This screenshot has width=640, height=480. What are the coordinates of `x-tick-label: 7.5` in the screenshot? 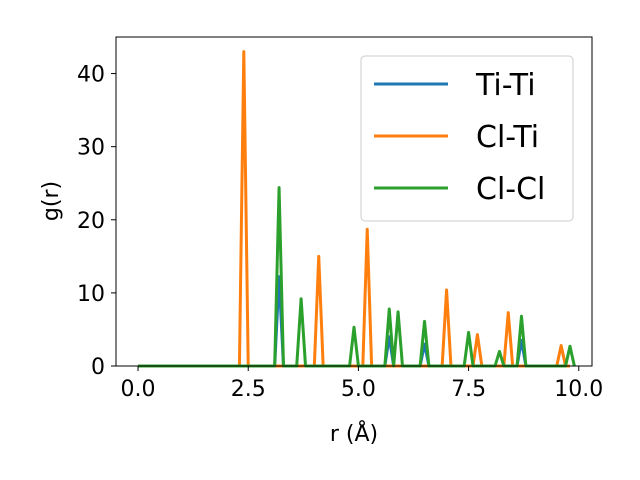 It's located at (468, 389).